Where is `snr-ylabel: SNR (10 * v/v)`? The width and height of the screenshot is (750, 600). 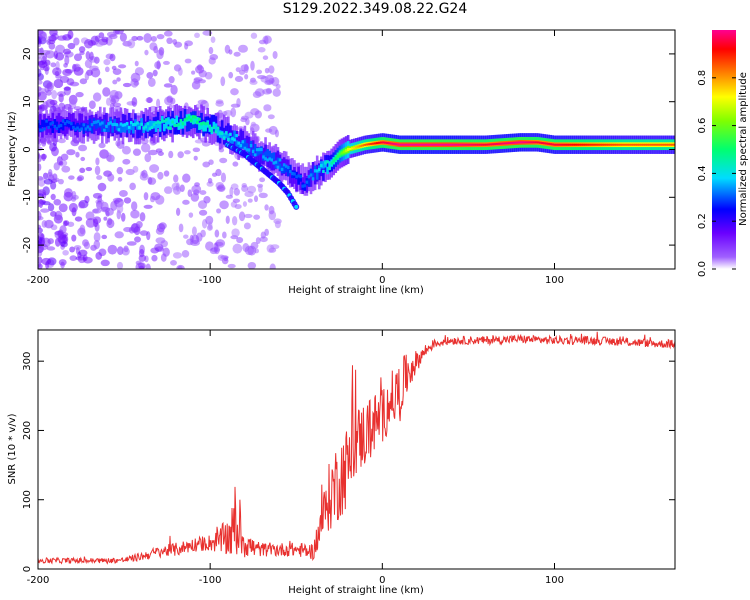 snr-ylabel: SNR (10 * v/v) is located at coordinates (12, 448).